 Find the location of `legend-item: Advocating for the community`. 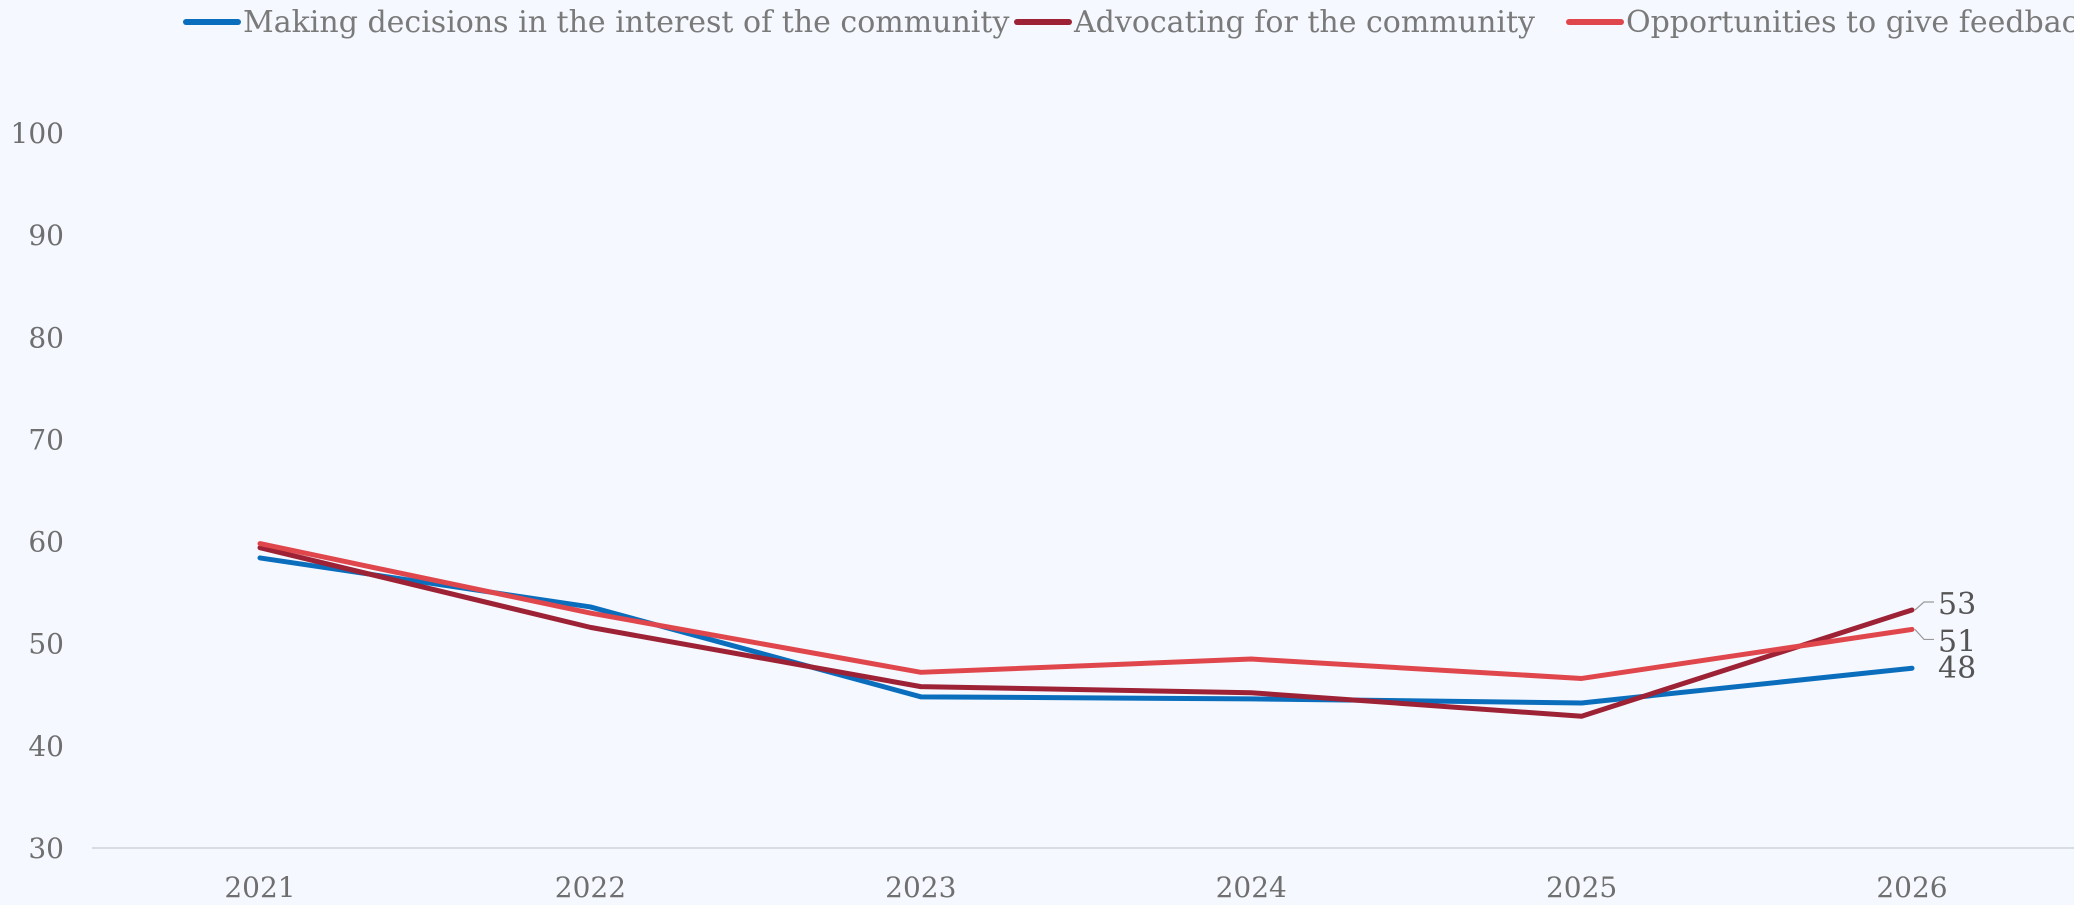

legend-item: Advocating for the community is located at coordinates (1274, 22).